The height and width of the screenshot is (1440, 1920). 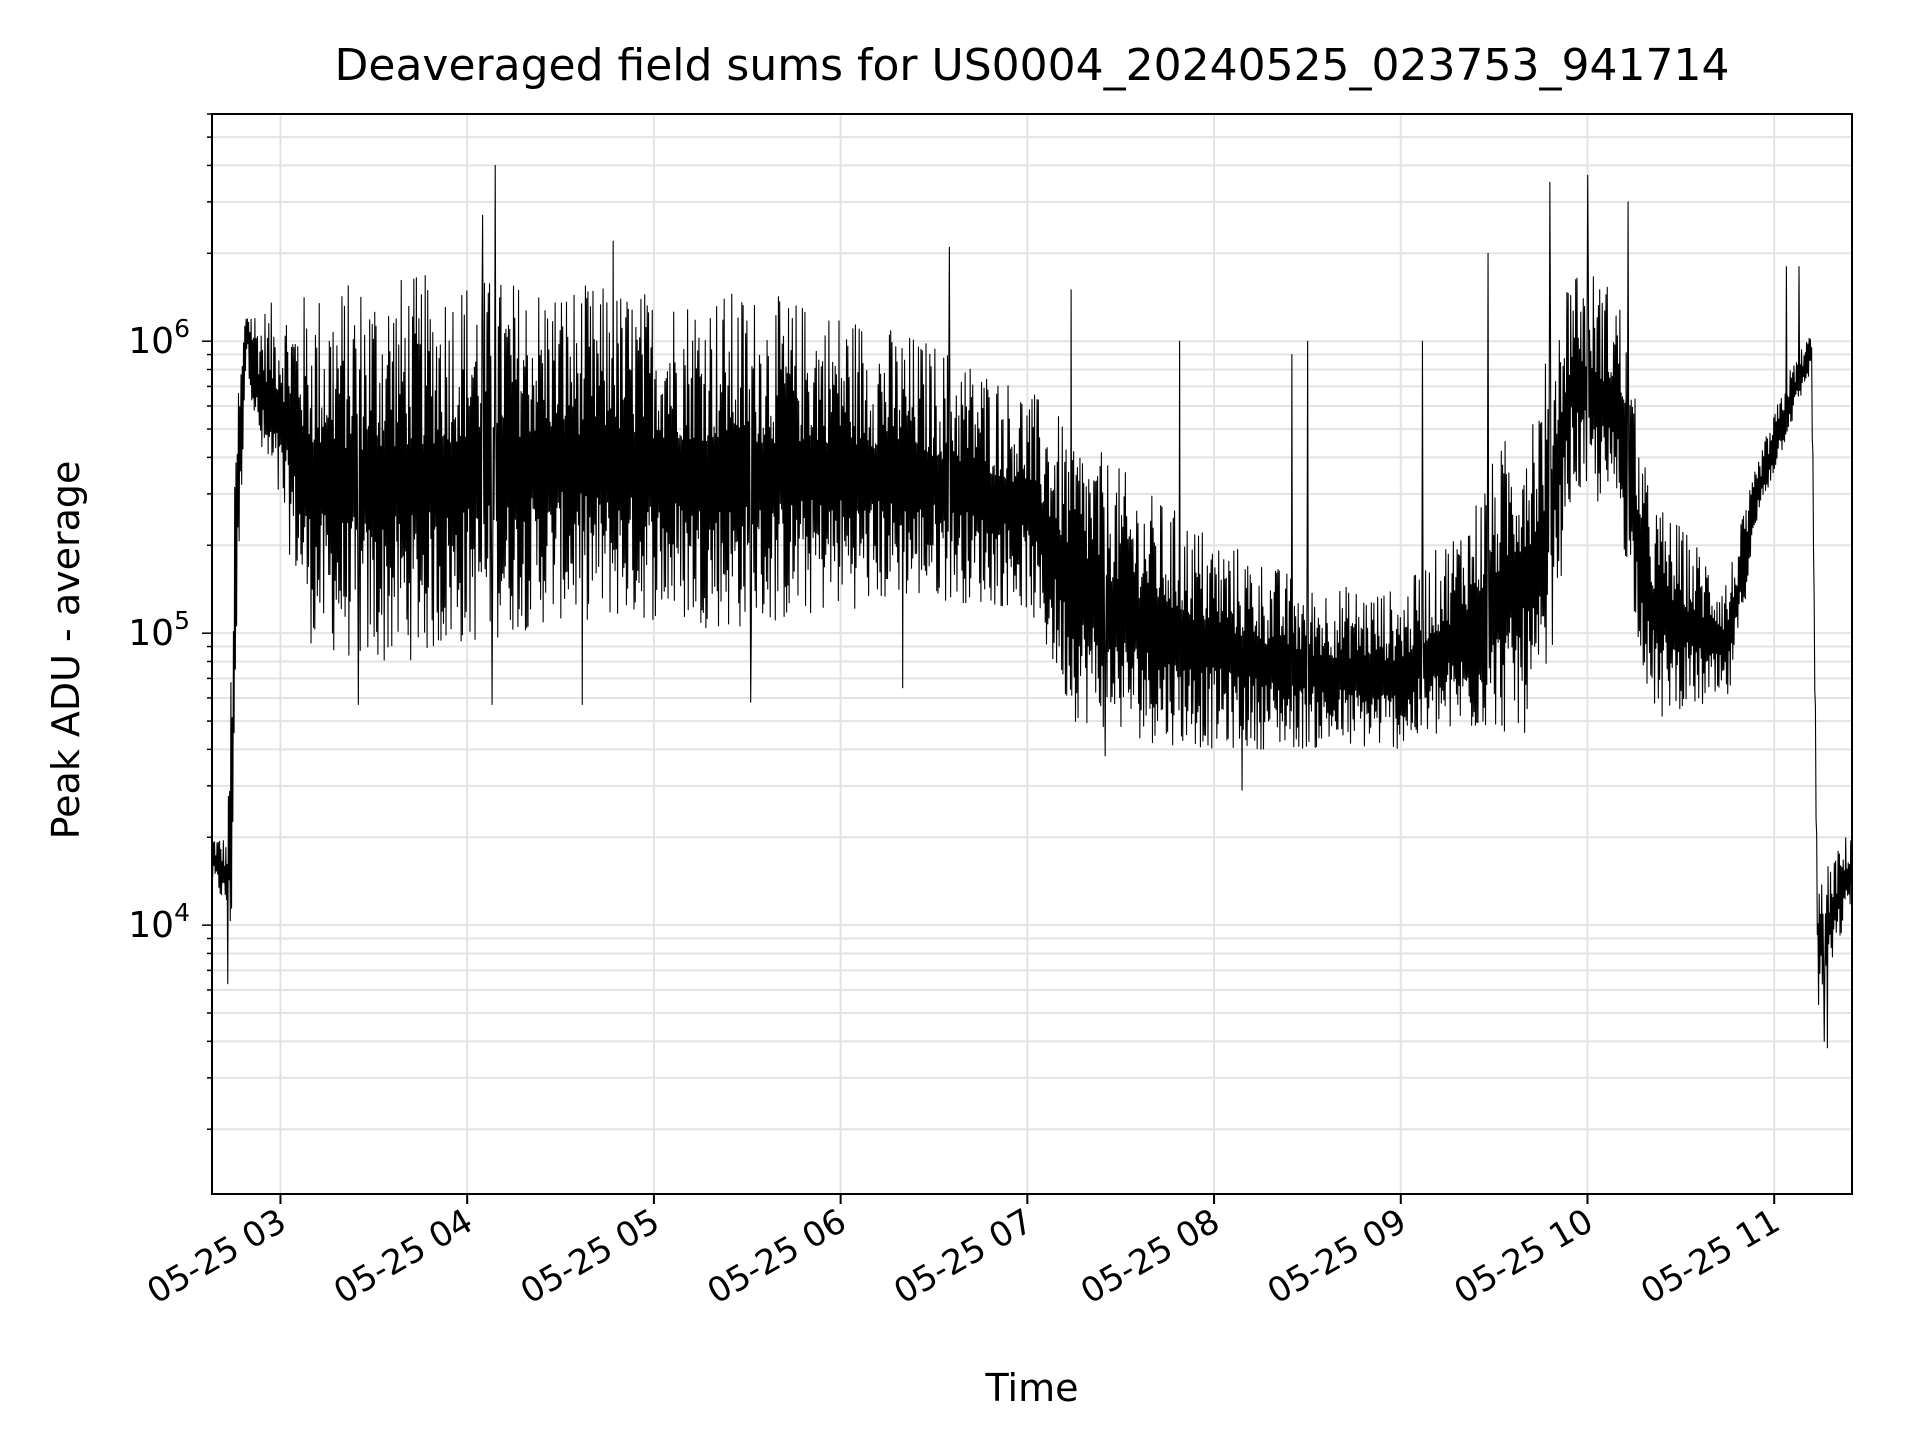 I want to click on x-axis-label: Time, so click(x=1032, y=1388).